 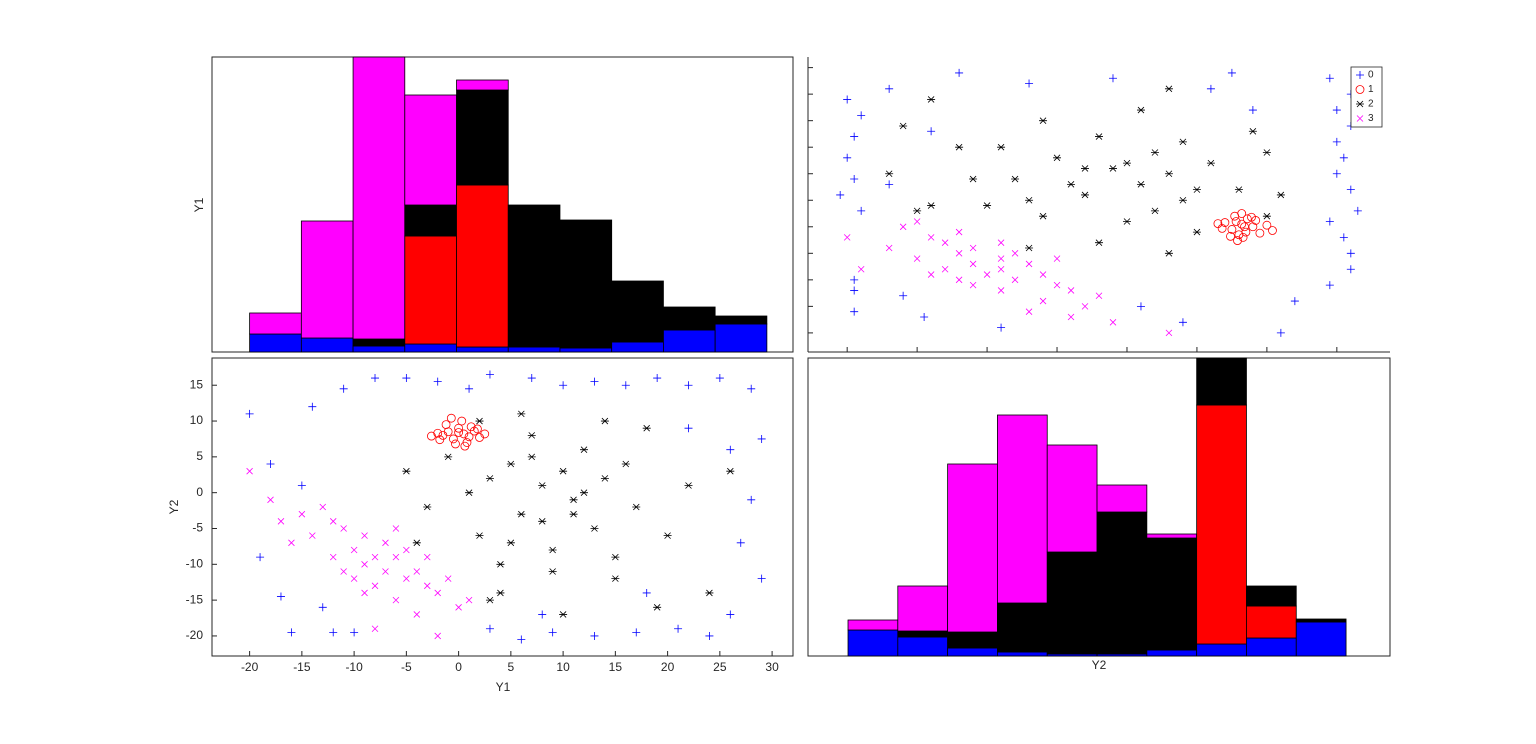 What do you see at coordinates (563, 667) in the screenshot?
I see `x-tick-label: 10` at bounding box center [563, 667].